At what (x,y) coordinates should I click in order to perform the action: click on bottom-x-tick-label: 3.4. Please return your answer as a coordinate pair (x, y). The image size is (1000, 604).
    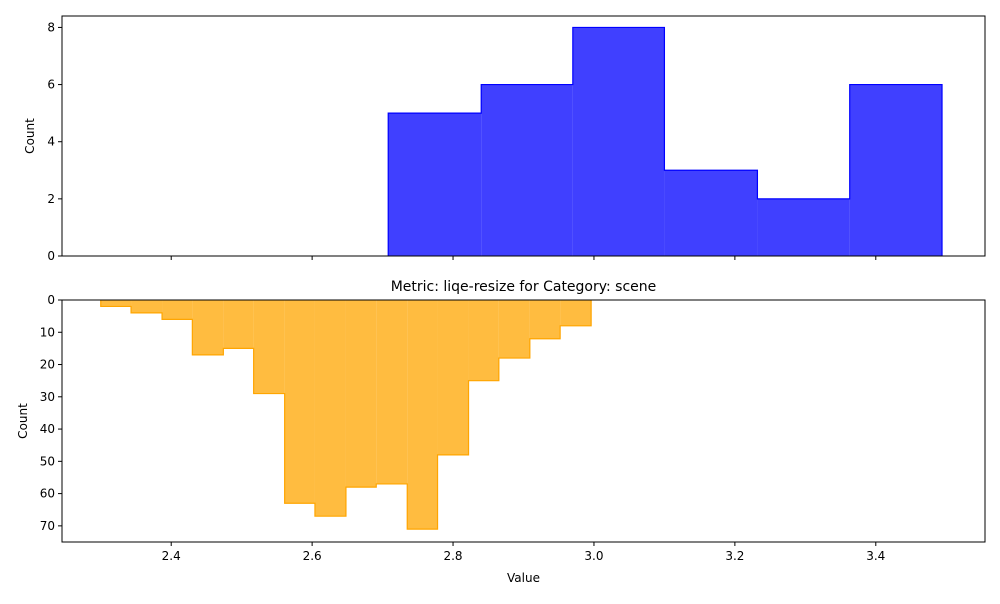
    Looking at the image, I should click on (875, 556).